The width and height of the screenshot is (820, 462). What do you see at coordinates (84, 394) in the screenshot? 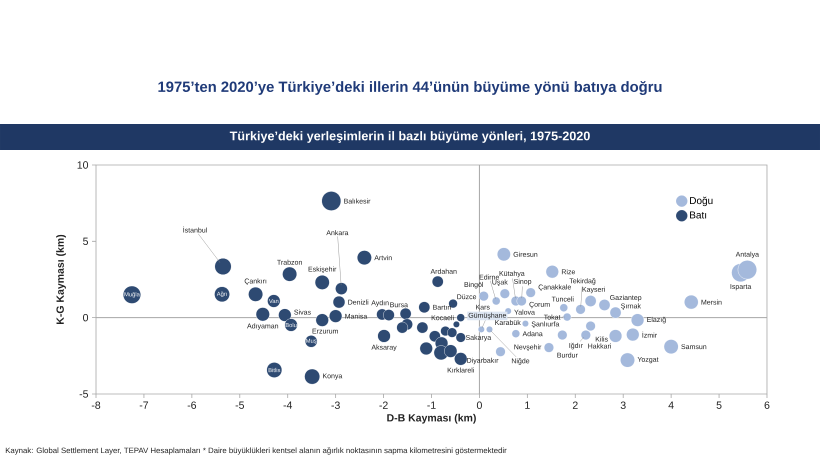
I see `y-tick-label: -5` at bounding box center [84, 394].